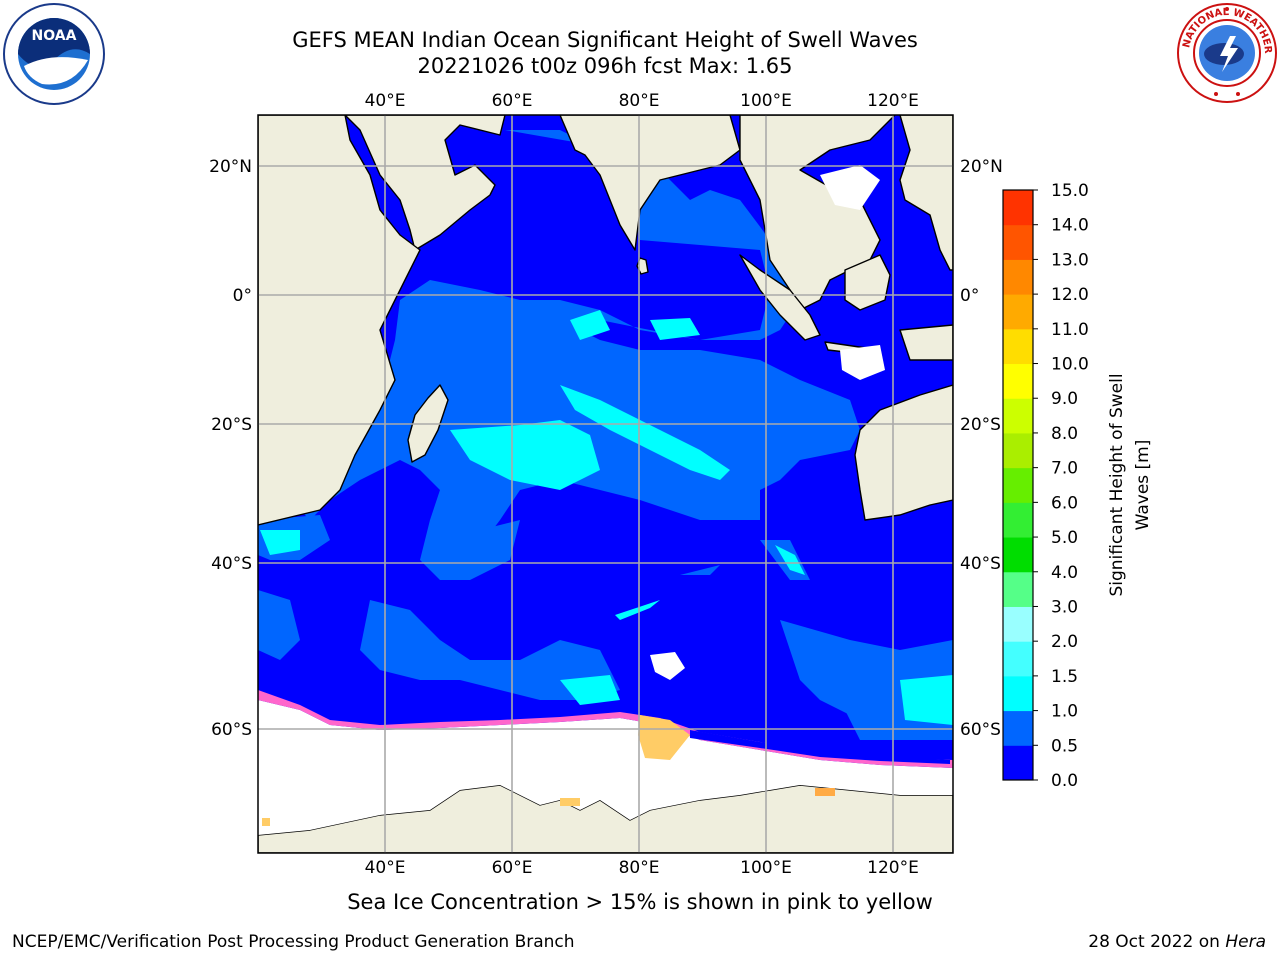  Describe the element at coordinates (1117, 484) in the screenshot. I see `colorbar-label-line1: Significant Height of Swell` at that location.